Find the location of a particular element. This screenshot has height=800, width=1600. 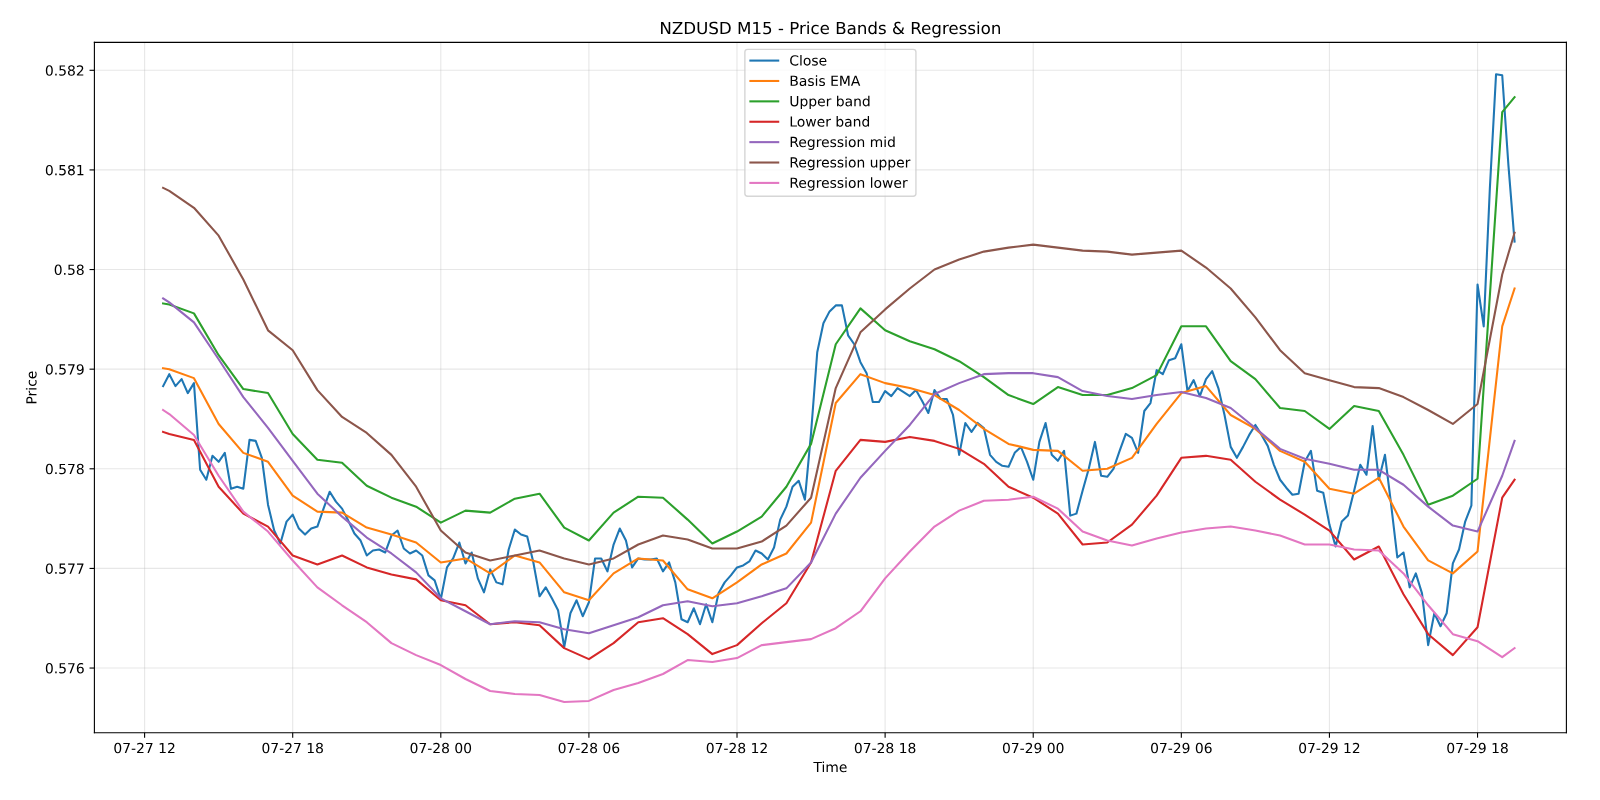

x-tick-label: 07-28 18 is located at coordinates (885, 748).